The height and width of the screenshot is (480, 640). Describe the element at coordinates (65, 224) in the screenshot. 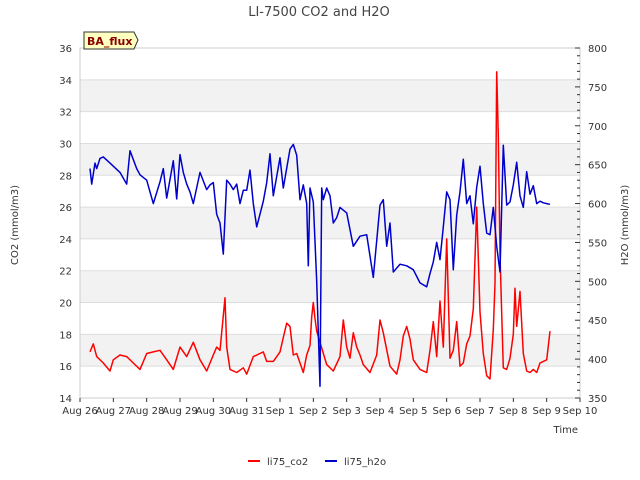

I see `left-axis: 14 16 18 20 22 24 26 28 30 32 34 36` at that location.